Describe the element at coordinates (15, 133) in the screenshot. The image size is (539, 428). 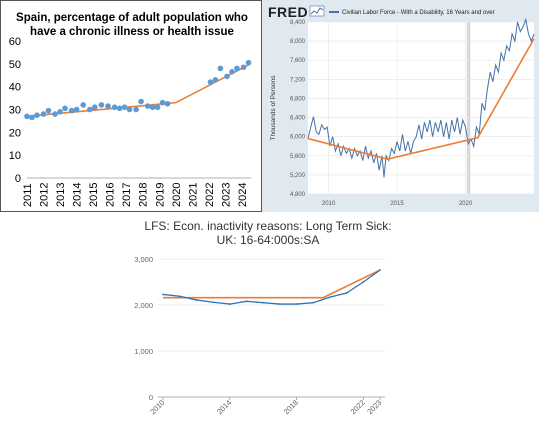
I see `spain-y-tick-label: 20` at that location.